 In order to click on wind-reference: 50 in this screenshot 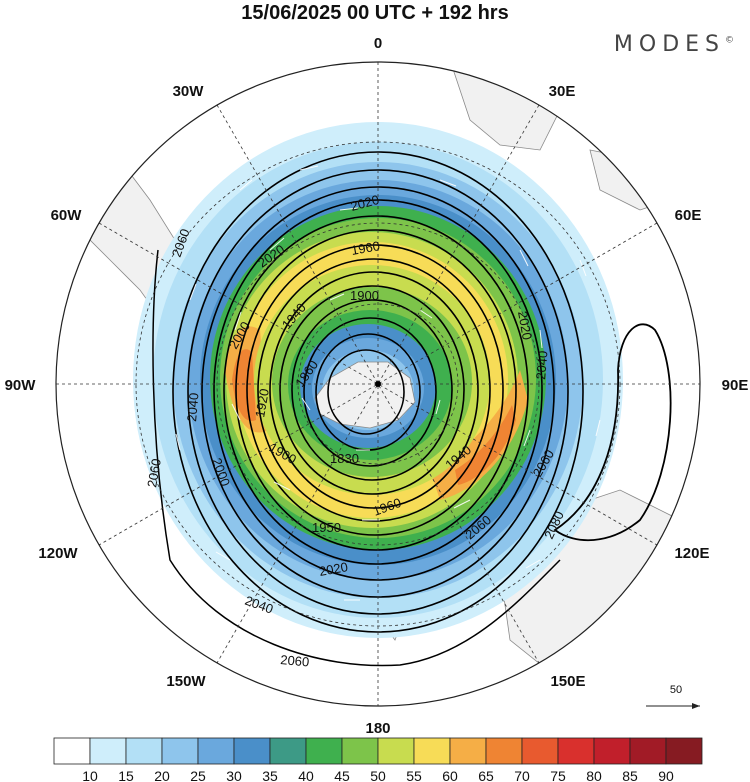, I will do `click(673, 696)`.